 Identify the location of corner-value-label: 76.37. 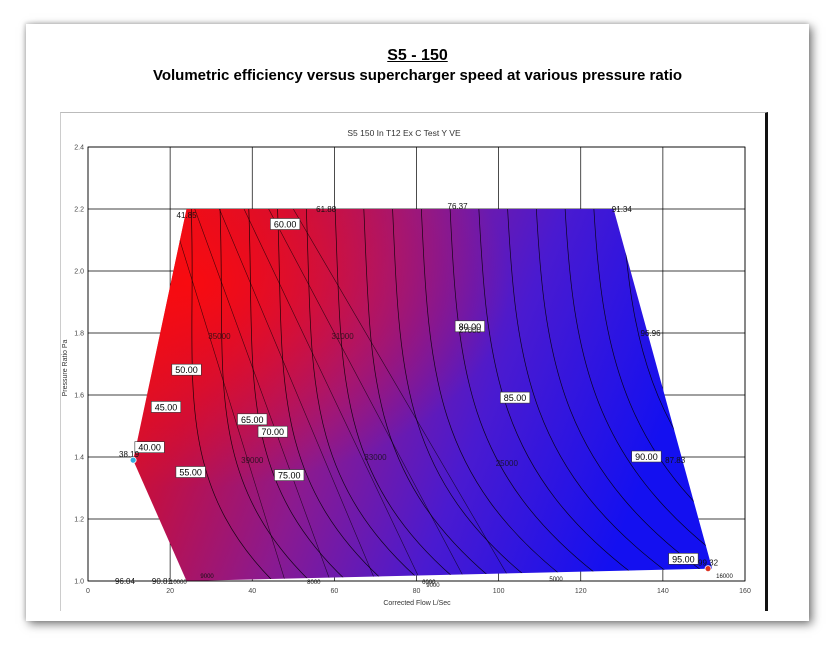
(458, 206).